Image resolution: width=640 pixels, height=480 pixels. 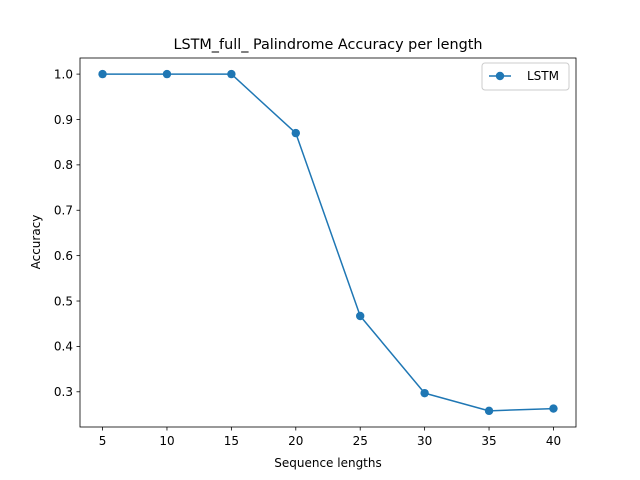 What do you see at coordinates (424, 441) in the screenshot?
I see `x-tick-label: 30` at bounding box center [424, 441].